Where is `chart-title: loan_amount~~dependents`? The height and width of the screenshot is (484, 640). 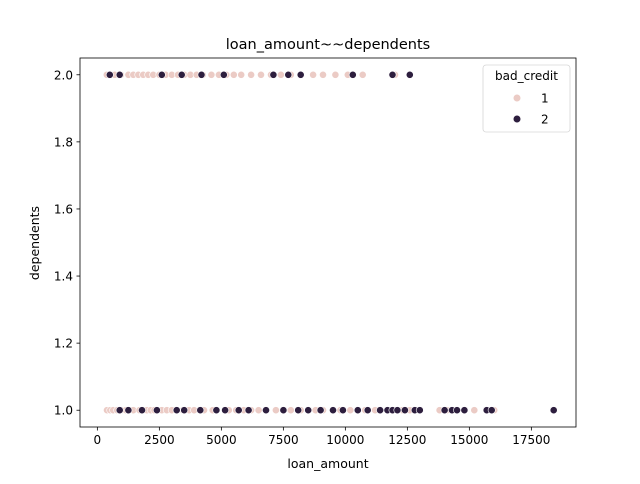
chart-title: loan_amount~~dependents is located at coordinates (328, 45).